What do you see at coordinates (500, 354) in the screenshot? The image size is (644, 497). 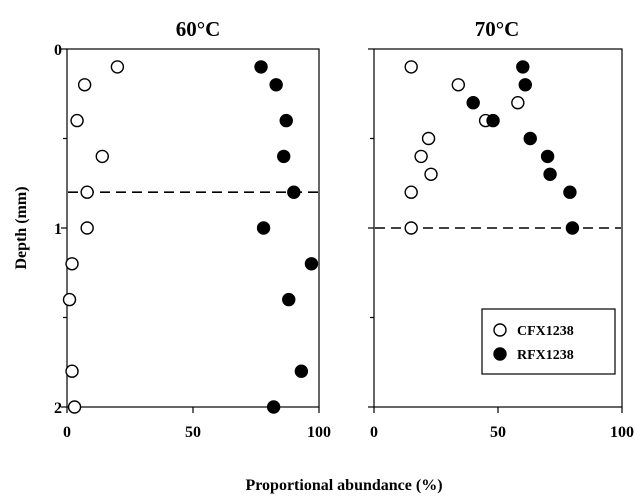 I see `legend-marker-rfx1238` at bounding box center [500, 354].